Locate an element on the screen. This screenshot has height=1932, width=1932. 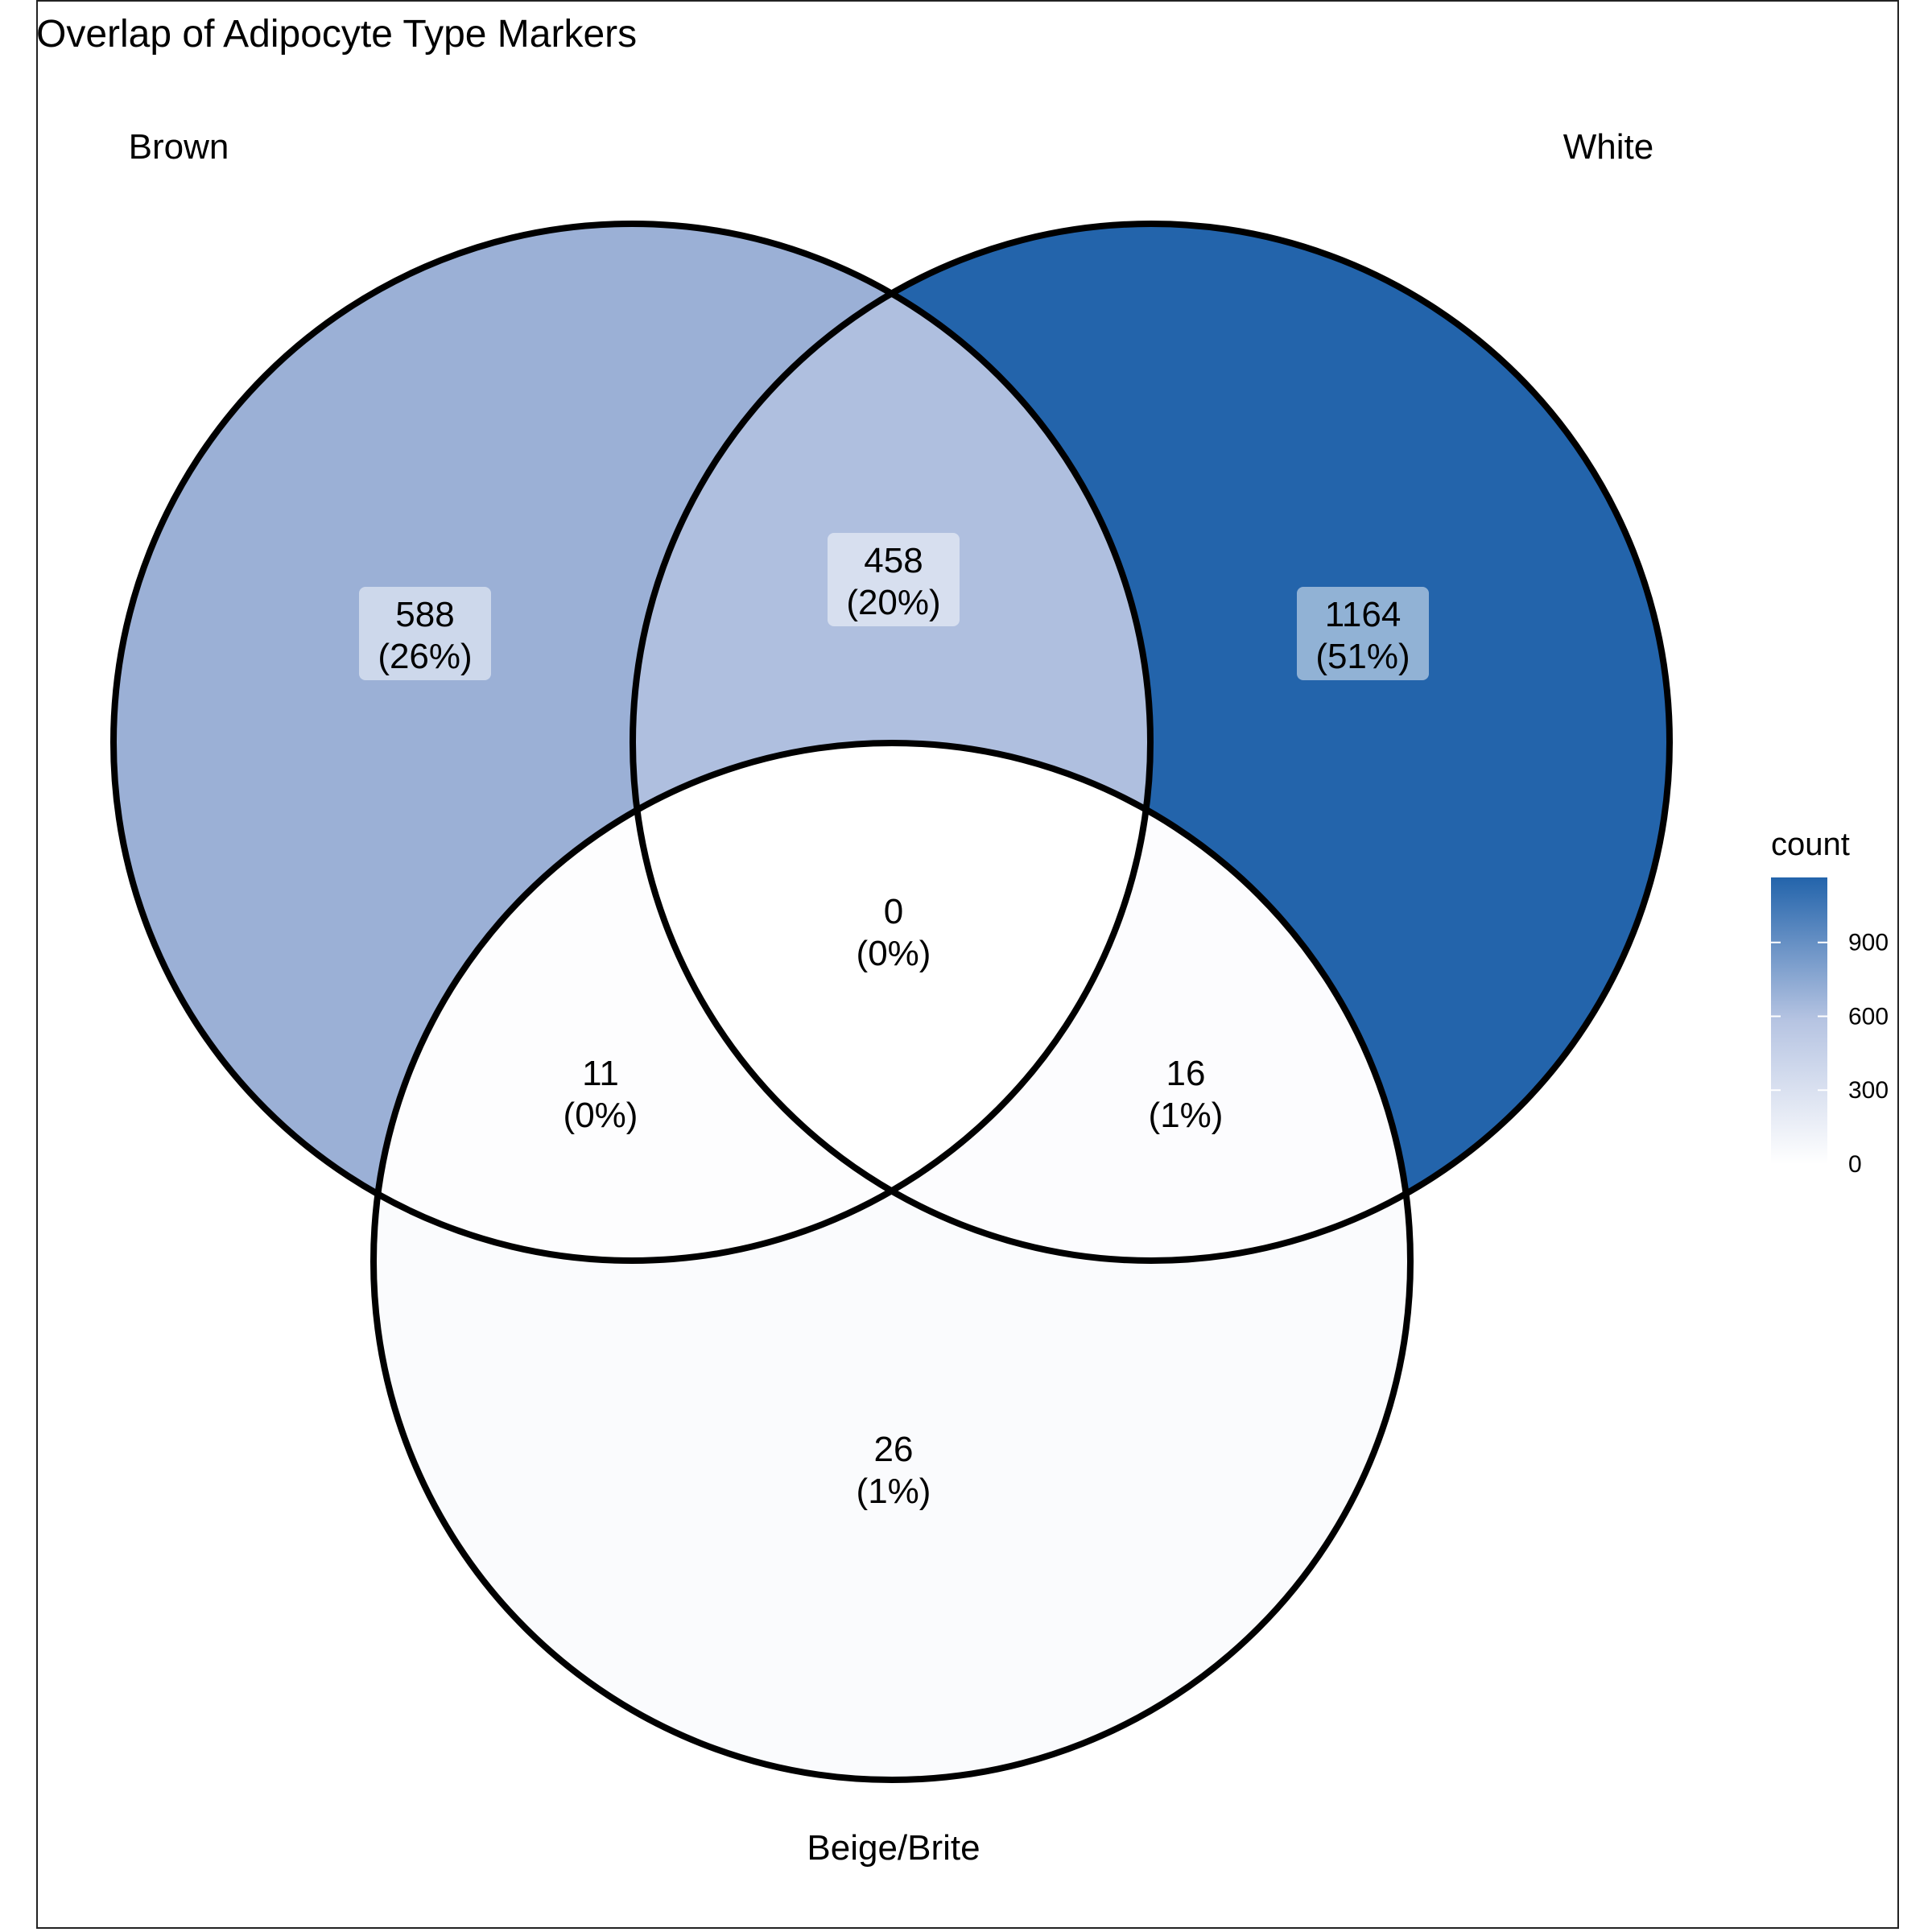
legend-tick-label: 600 is located at coordinates (1868, 1016).